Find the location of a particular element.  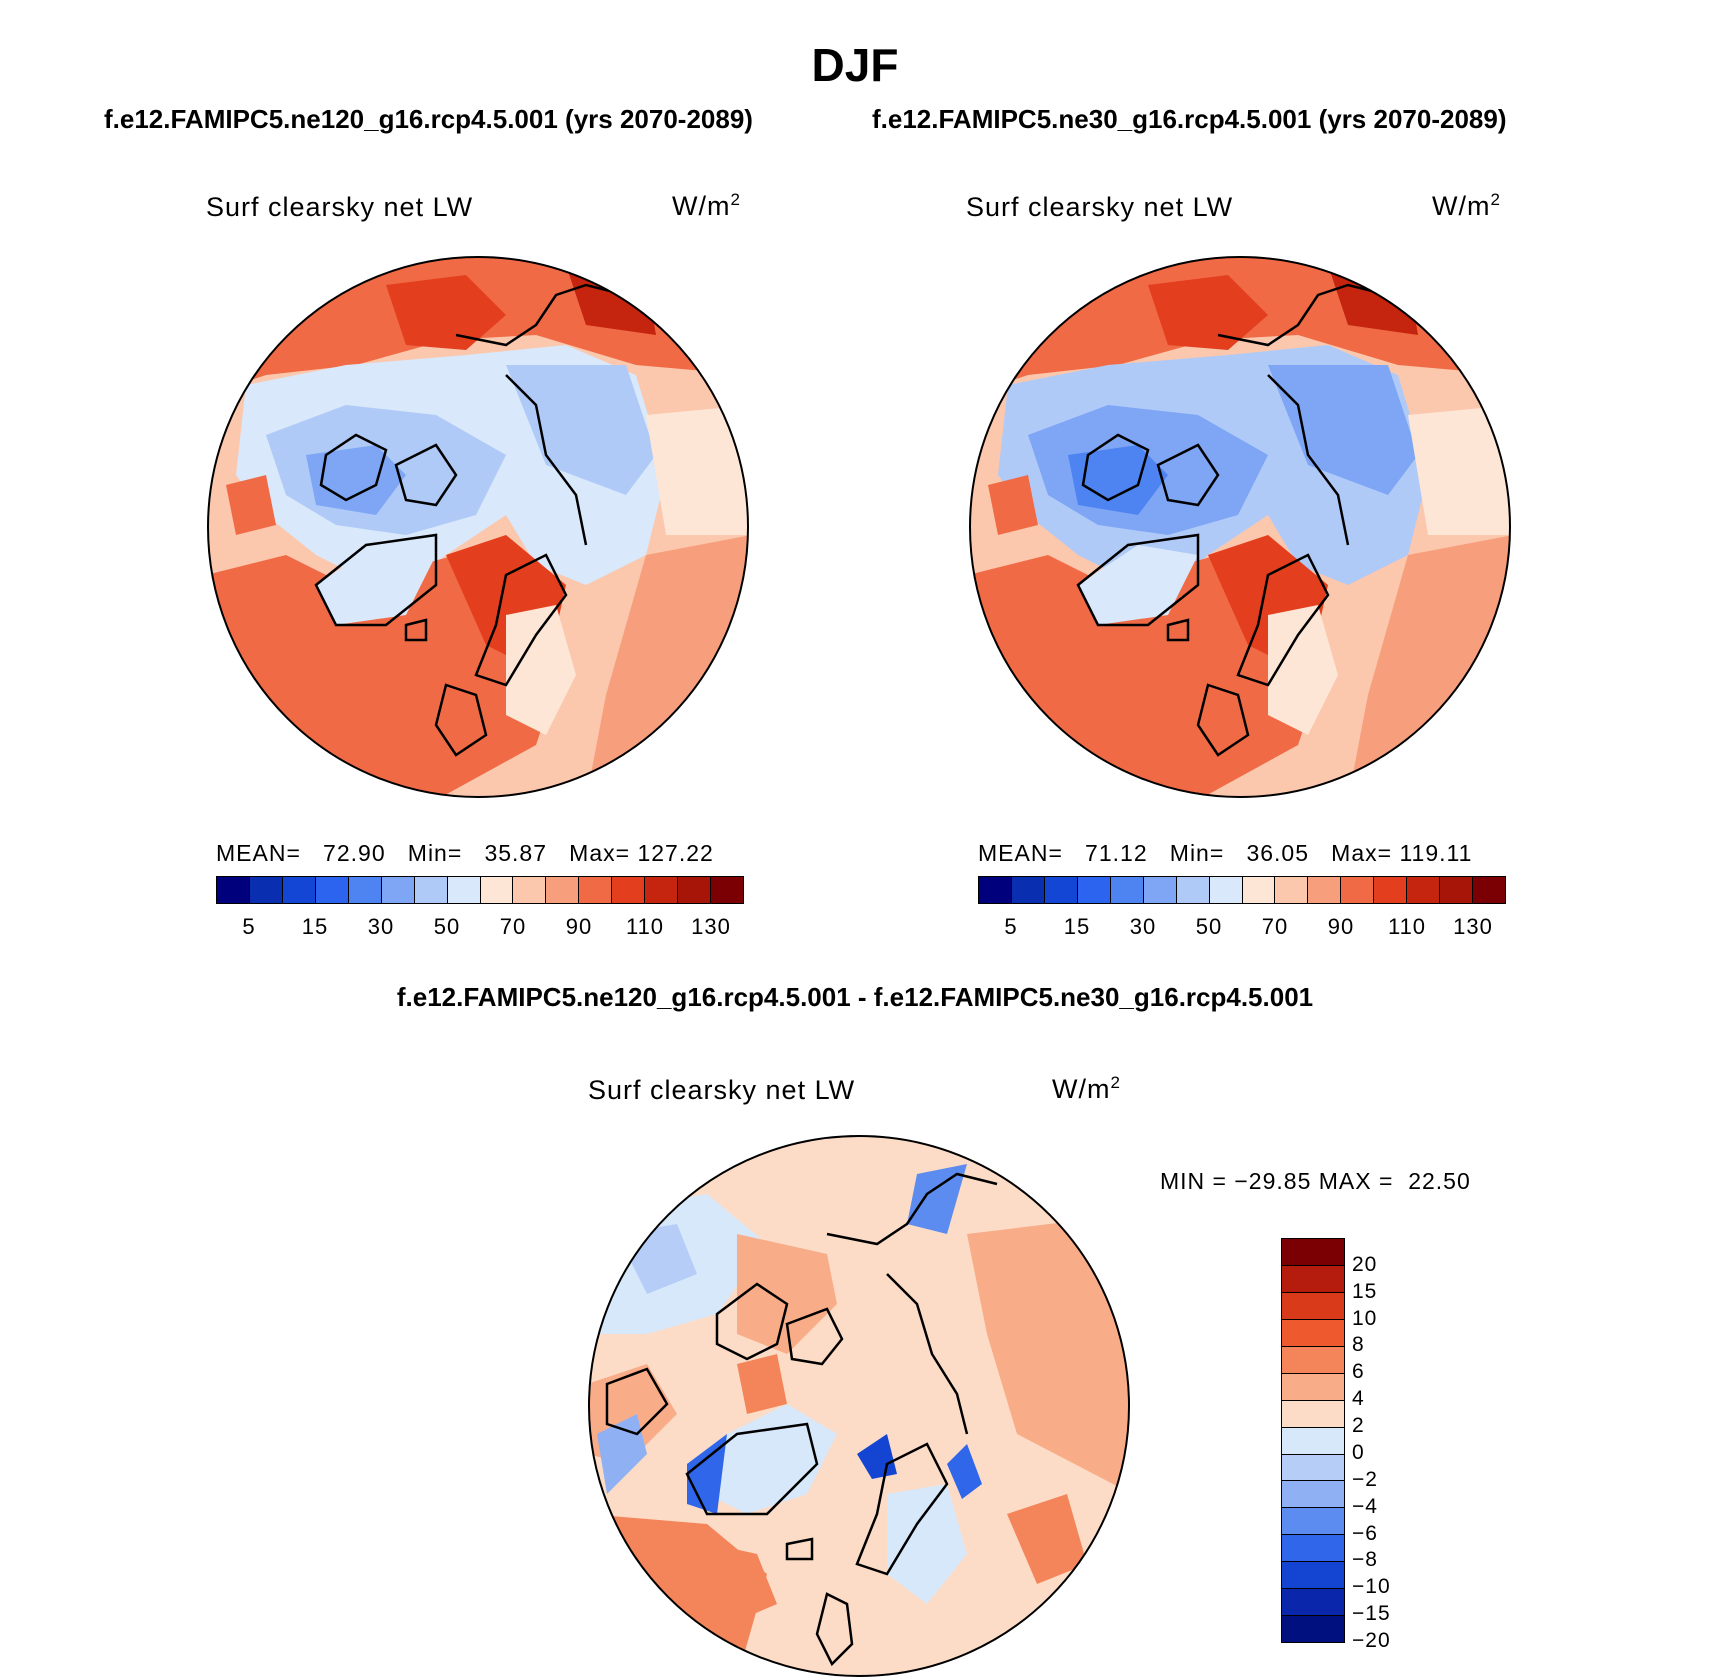

difference-colorbar-ticks: 20 15 10 8 6 4 2 0 −2 −4 −6 −8 −10 −15 −20 is located at coordinates (1392, 1445).